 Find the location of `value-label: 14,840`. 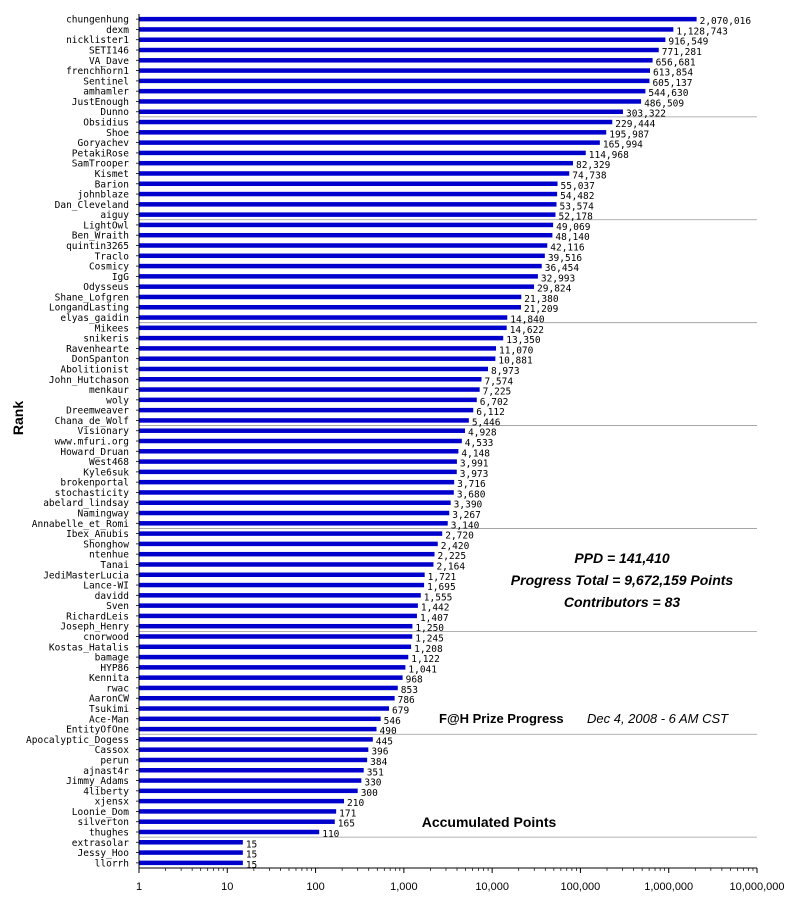

value-label: 14,840 is located at coordinates (527, 320).